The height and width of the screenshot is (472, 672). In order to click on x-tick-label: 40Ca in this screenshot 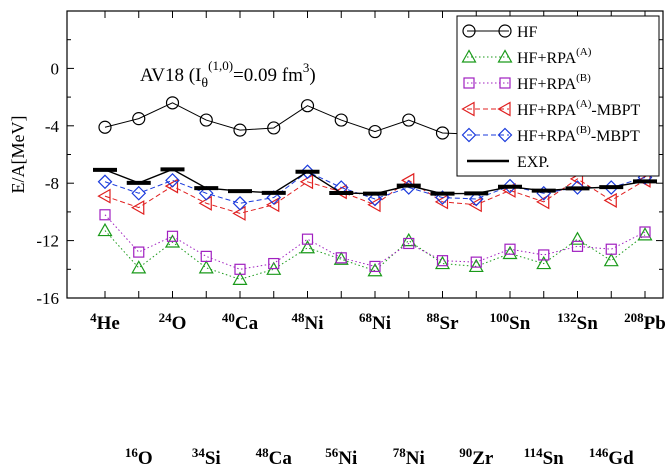, I will do `click(240, 322)`.